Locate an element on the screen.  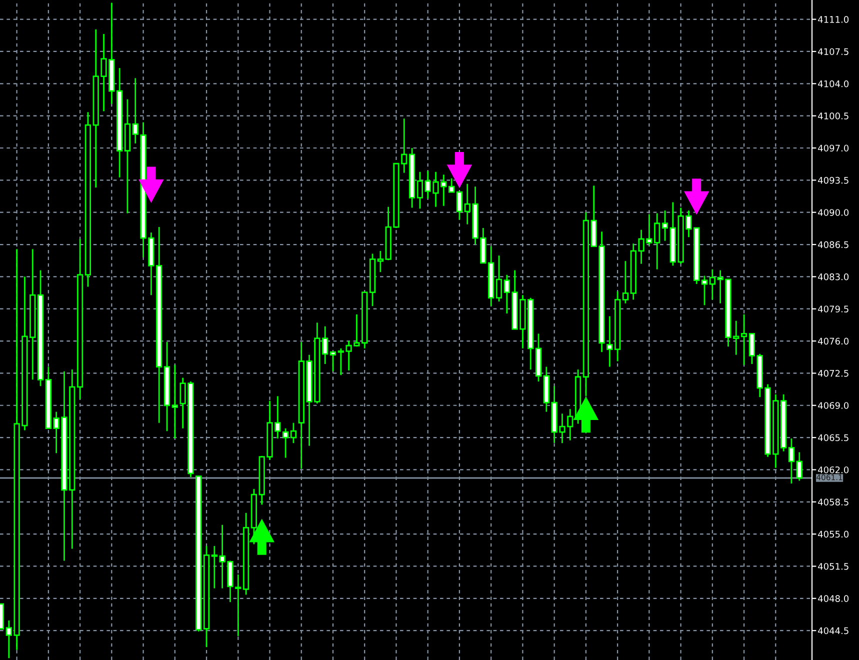
y-tick-label: 4104.0 is located at coordinates (833, 84).